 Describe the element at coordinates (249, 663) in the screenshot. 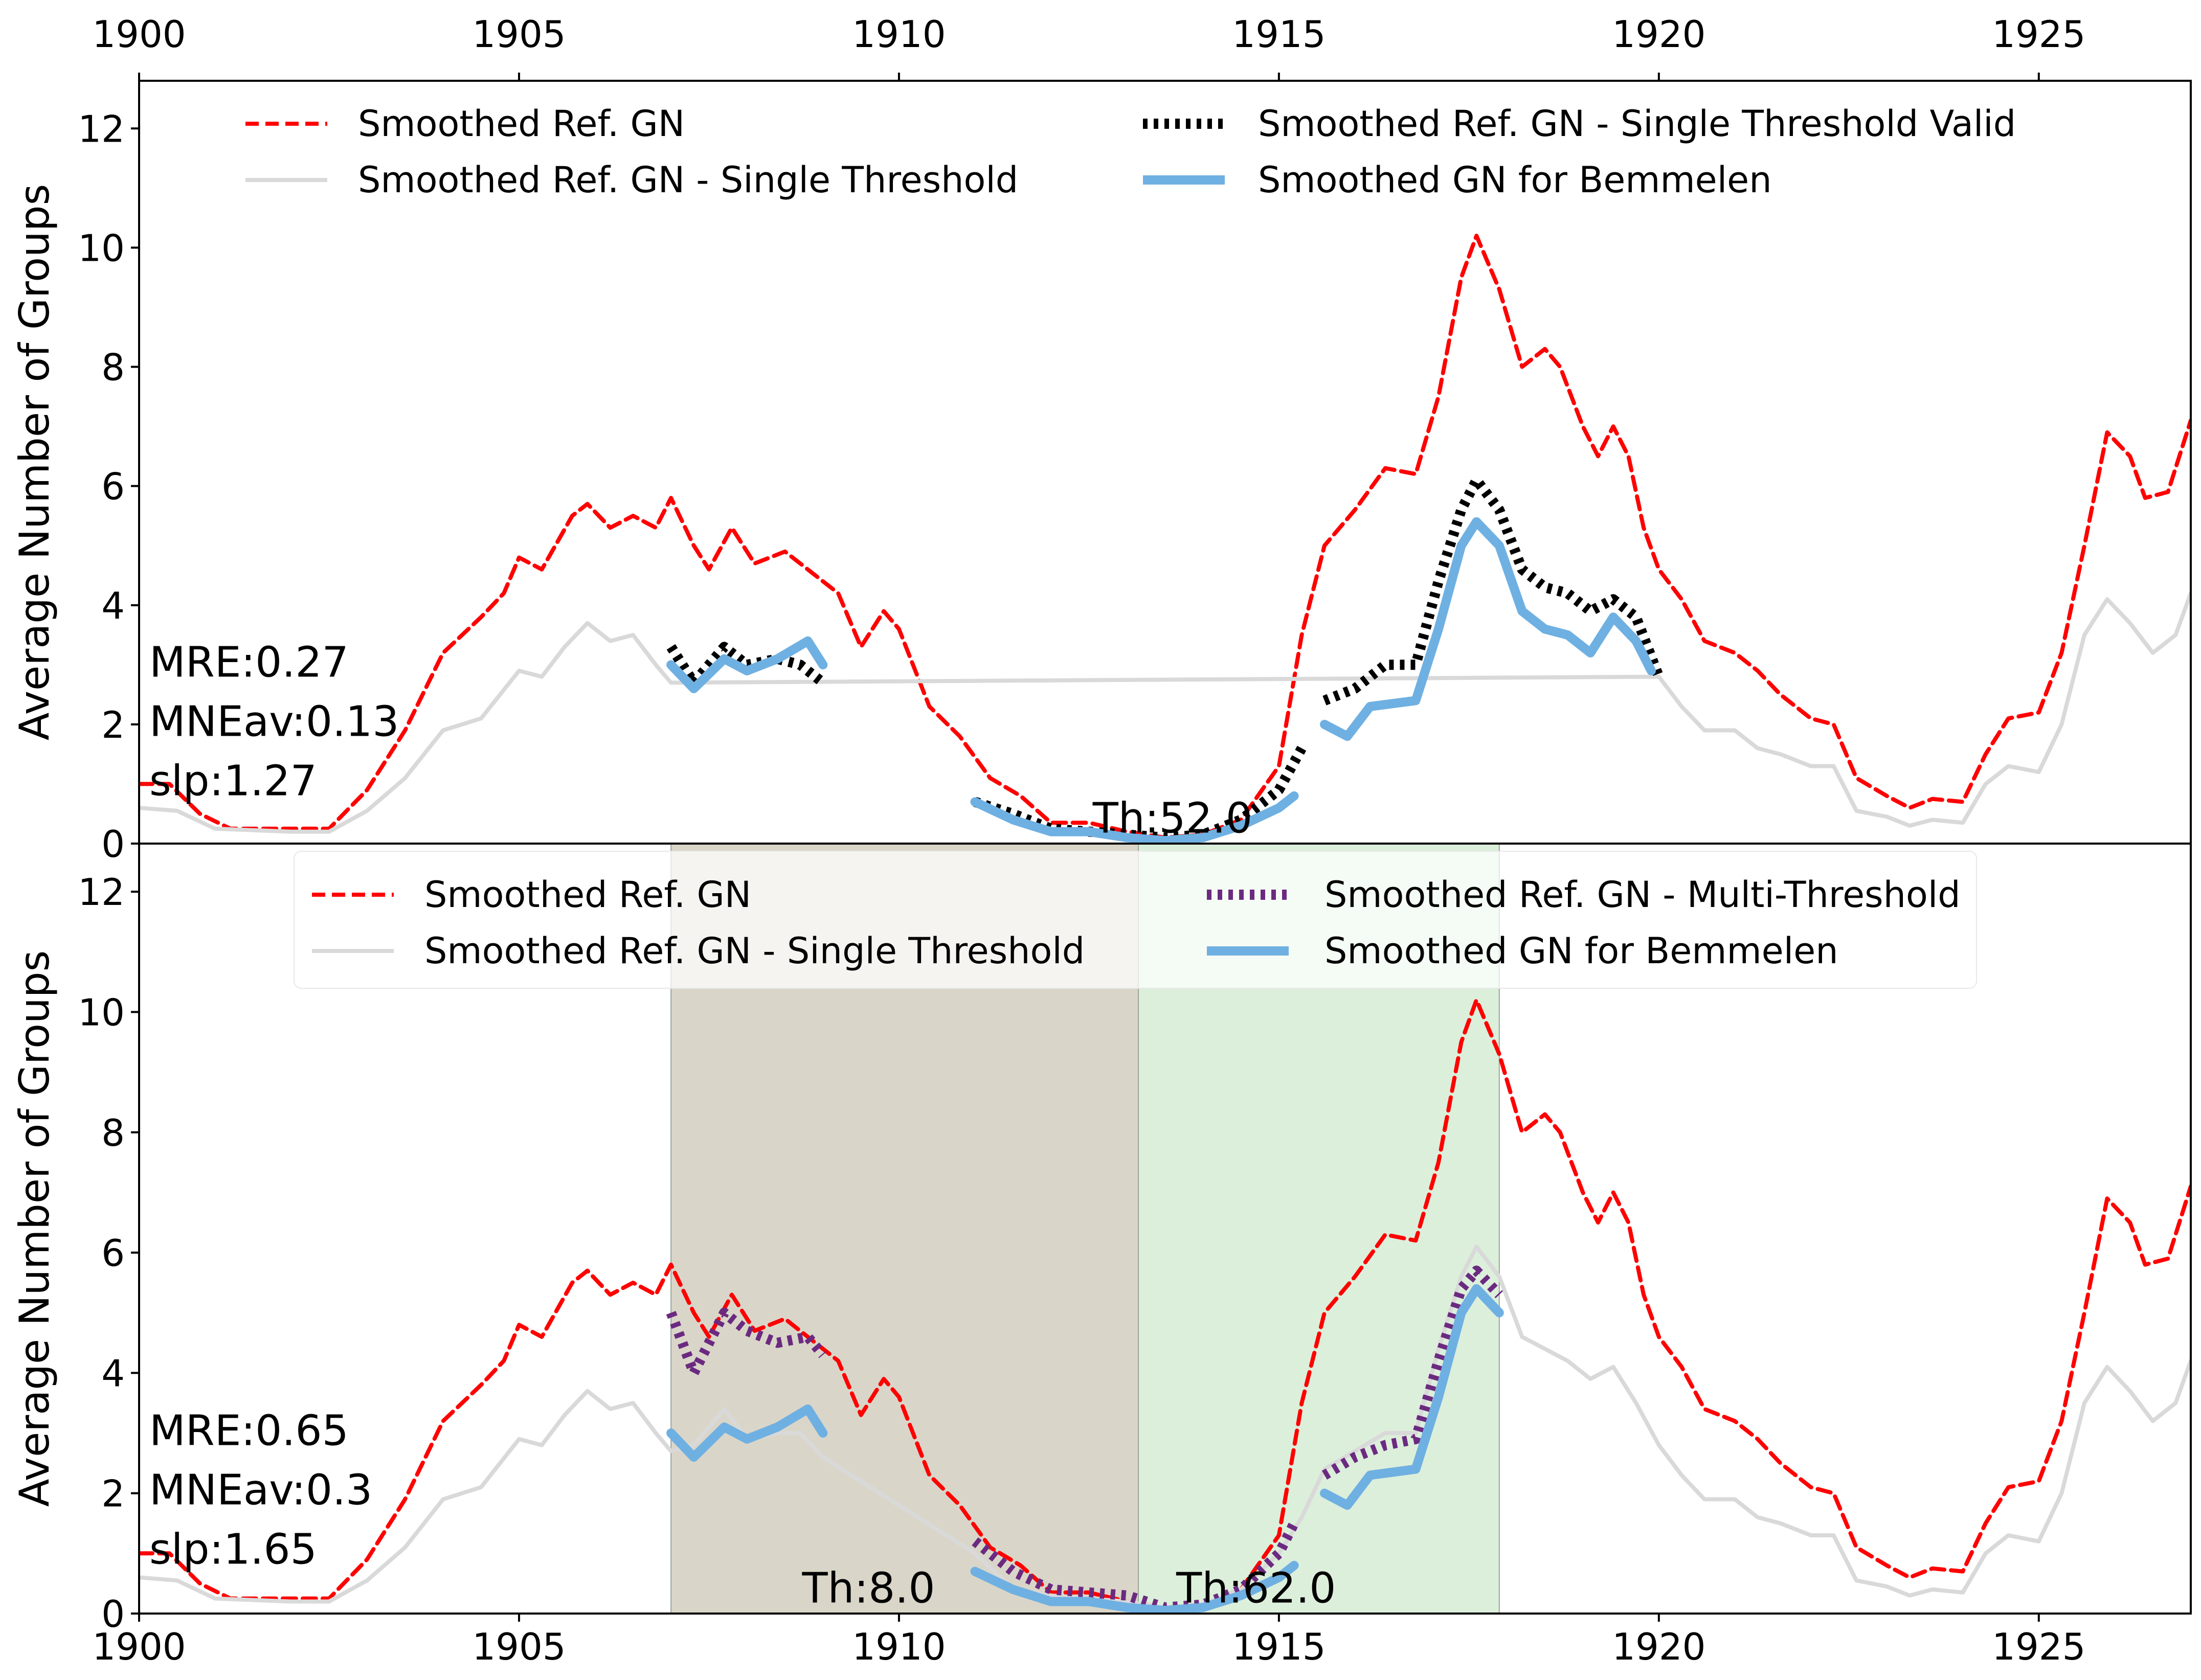

I see `metric-annotation: MRE:0.27` at that location.